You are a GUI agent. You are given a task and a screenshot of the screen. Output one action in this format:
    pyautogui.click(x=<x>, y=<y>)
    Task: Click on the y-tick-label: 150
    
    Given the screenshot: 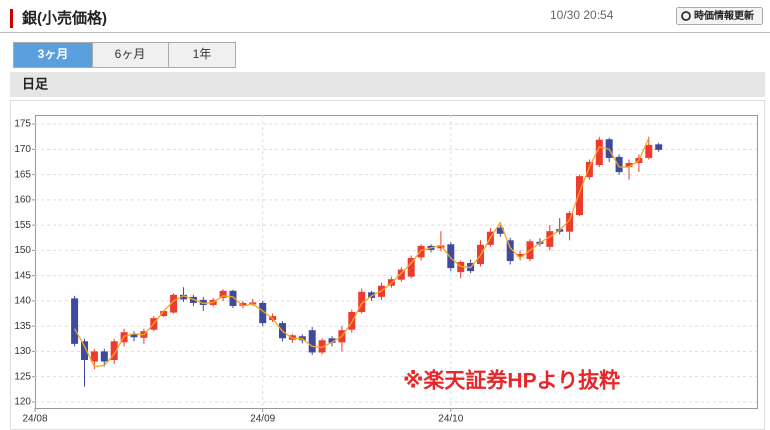 What is the action you would take?
    pyautogui.click(x=22, y=250)
    